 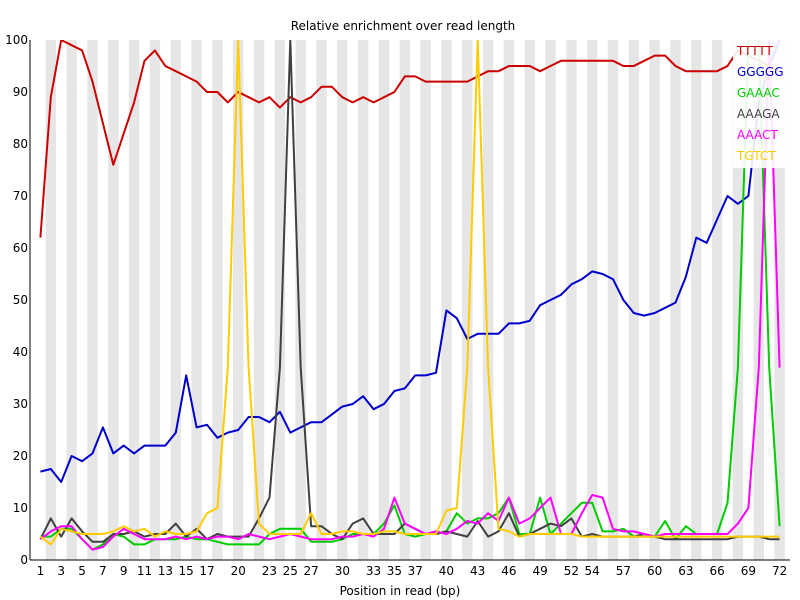 I want to click on y-tick-label: 50, so click(x=20, y=300).